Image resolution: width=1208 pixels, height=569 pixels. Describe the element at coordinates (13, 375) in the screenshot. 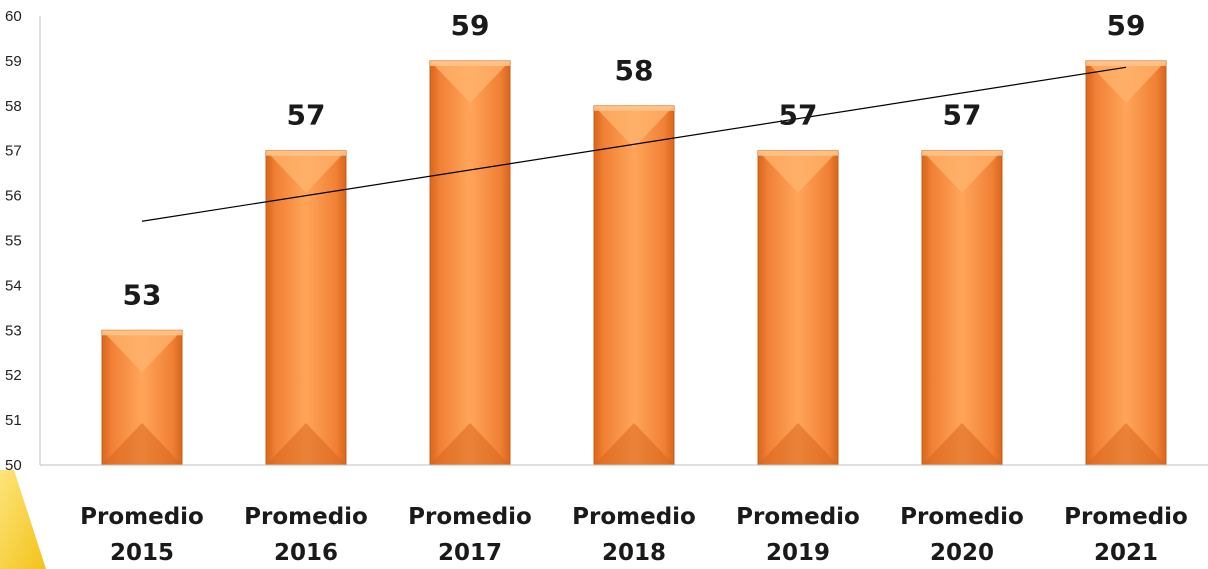

I see `y-tick-label: 52` at that location.